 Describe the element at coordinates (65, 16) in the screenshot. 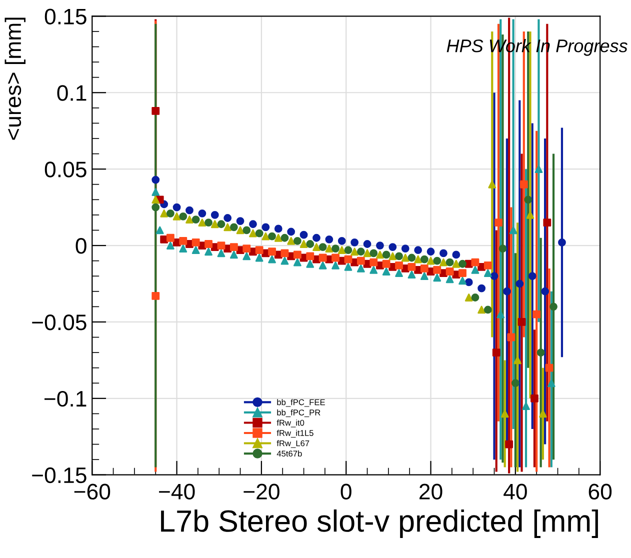

I see `y-tick-label: 0.15` at that location.